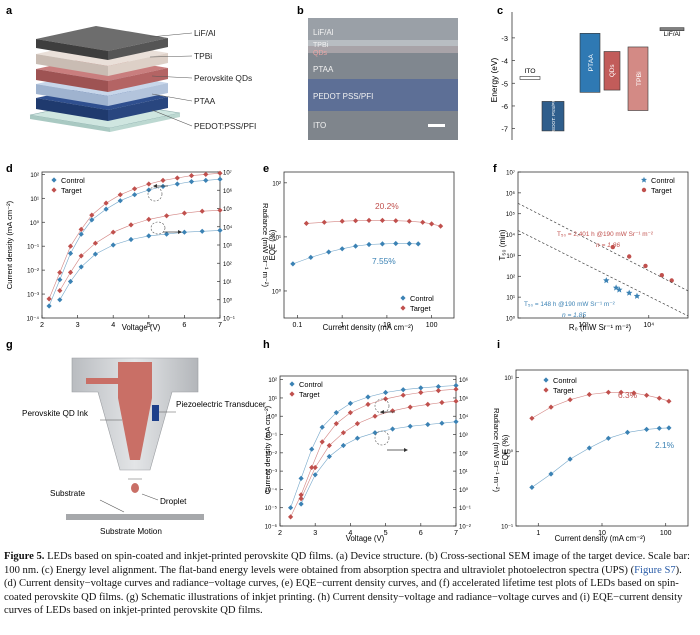  What do you see at coordinates (436, 125) in the screenshot?
I see `scale-bar` at bounding box center [436, 125].